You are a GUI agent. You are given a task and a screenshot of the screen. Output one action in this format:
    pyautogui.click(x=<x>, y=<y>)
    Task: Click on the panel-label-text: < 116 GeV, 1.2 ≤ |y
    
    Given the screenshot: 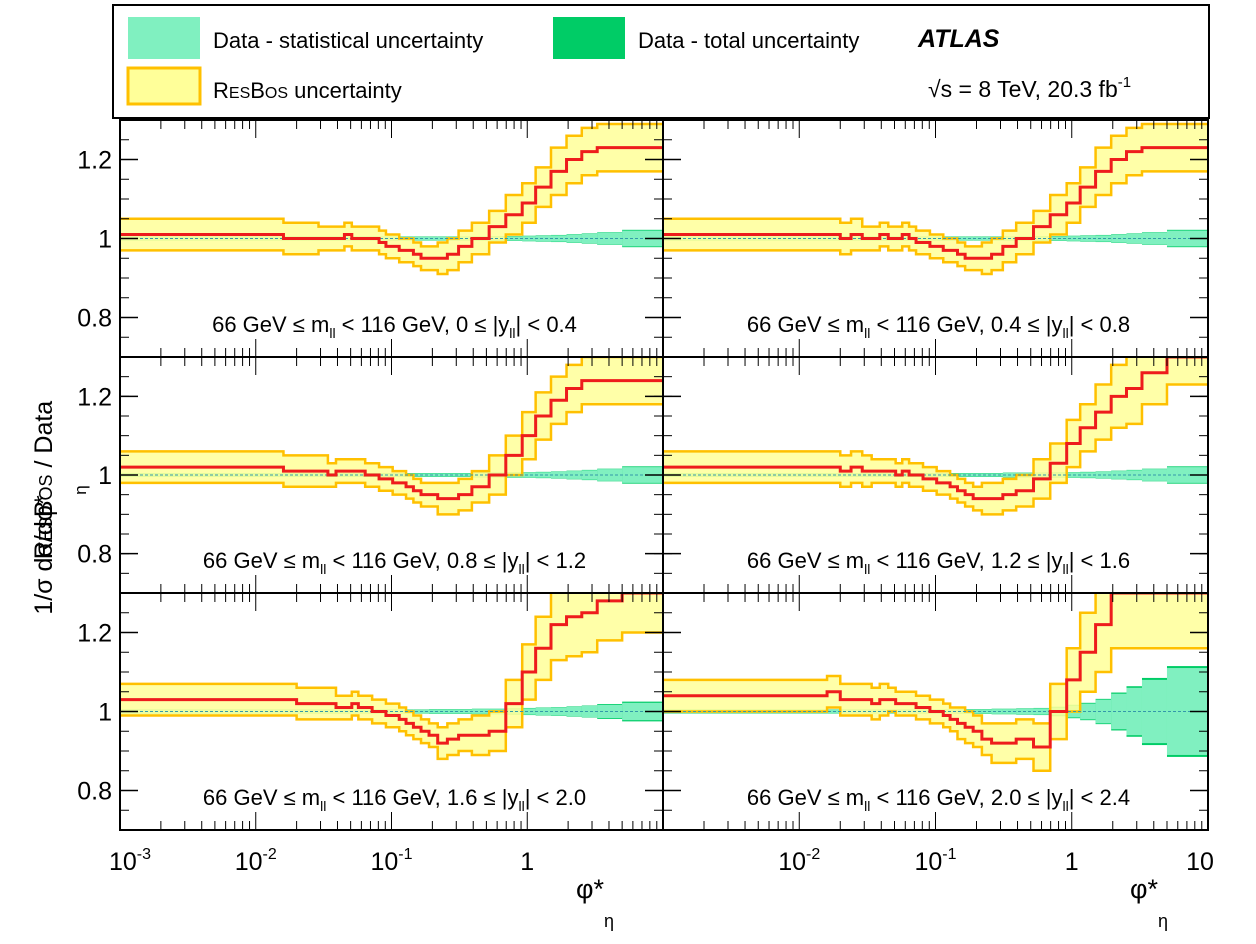 What is the action you would take?
    pyautogui.click(x=966, y=560)
    